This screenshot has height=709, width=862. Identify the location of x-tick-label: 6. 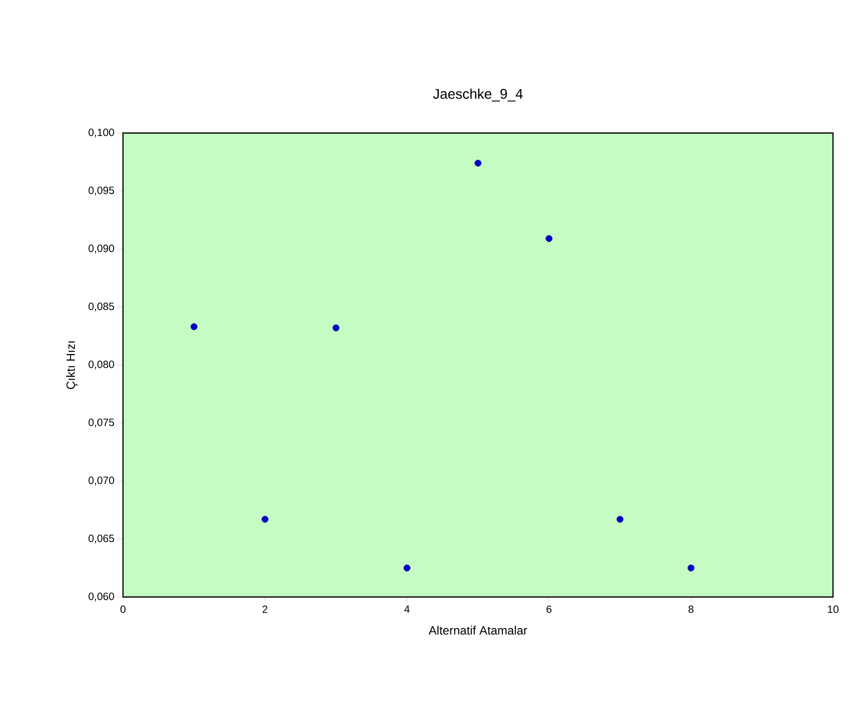
(549, 609).